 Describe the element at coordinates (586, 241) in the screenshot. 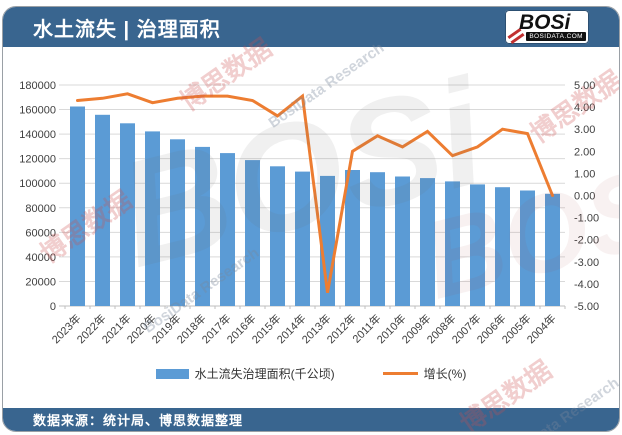

I see `svg-text: -2.00` at that location.